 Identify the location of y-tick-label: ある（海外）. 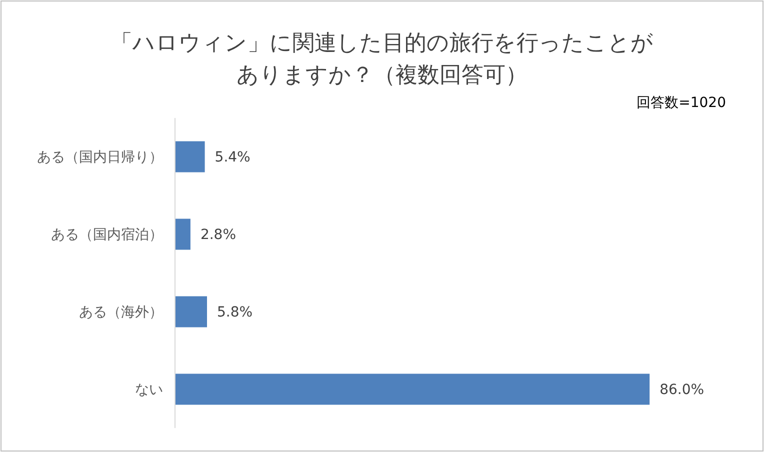
(121, 312).